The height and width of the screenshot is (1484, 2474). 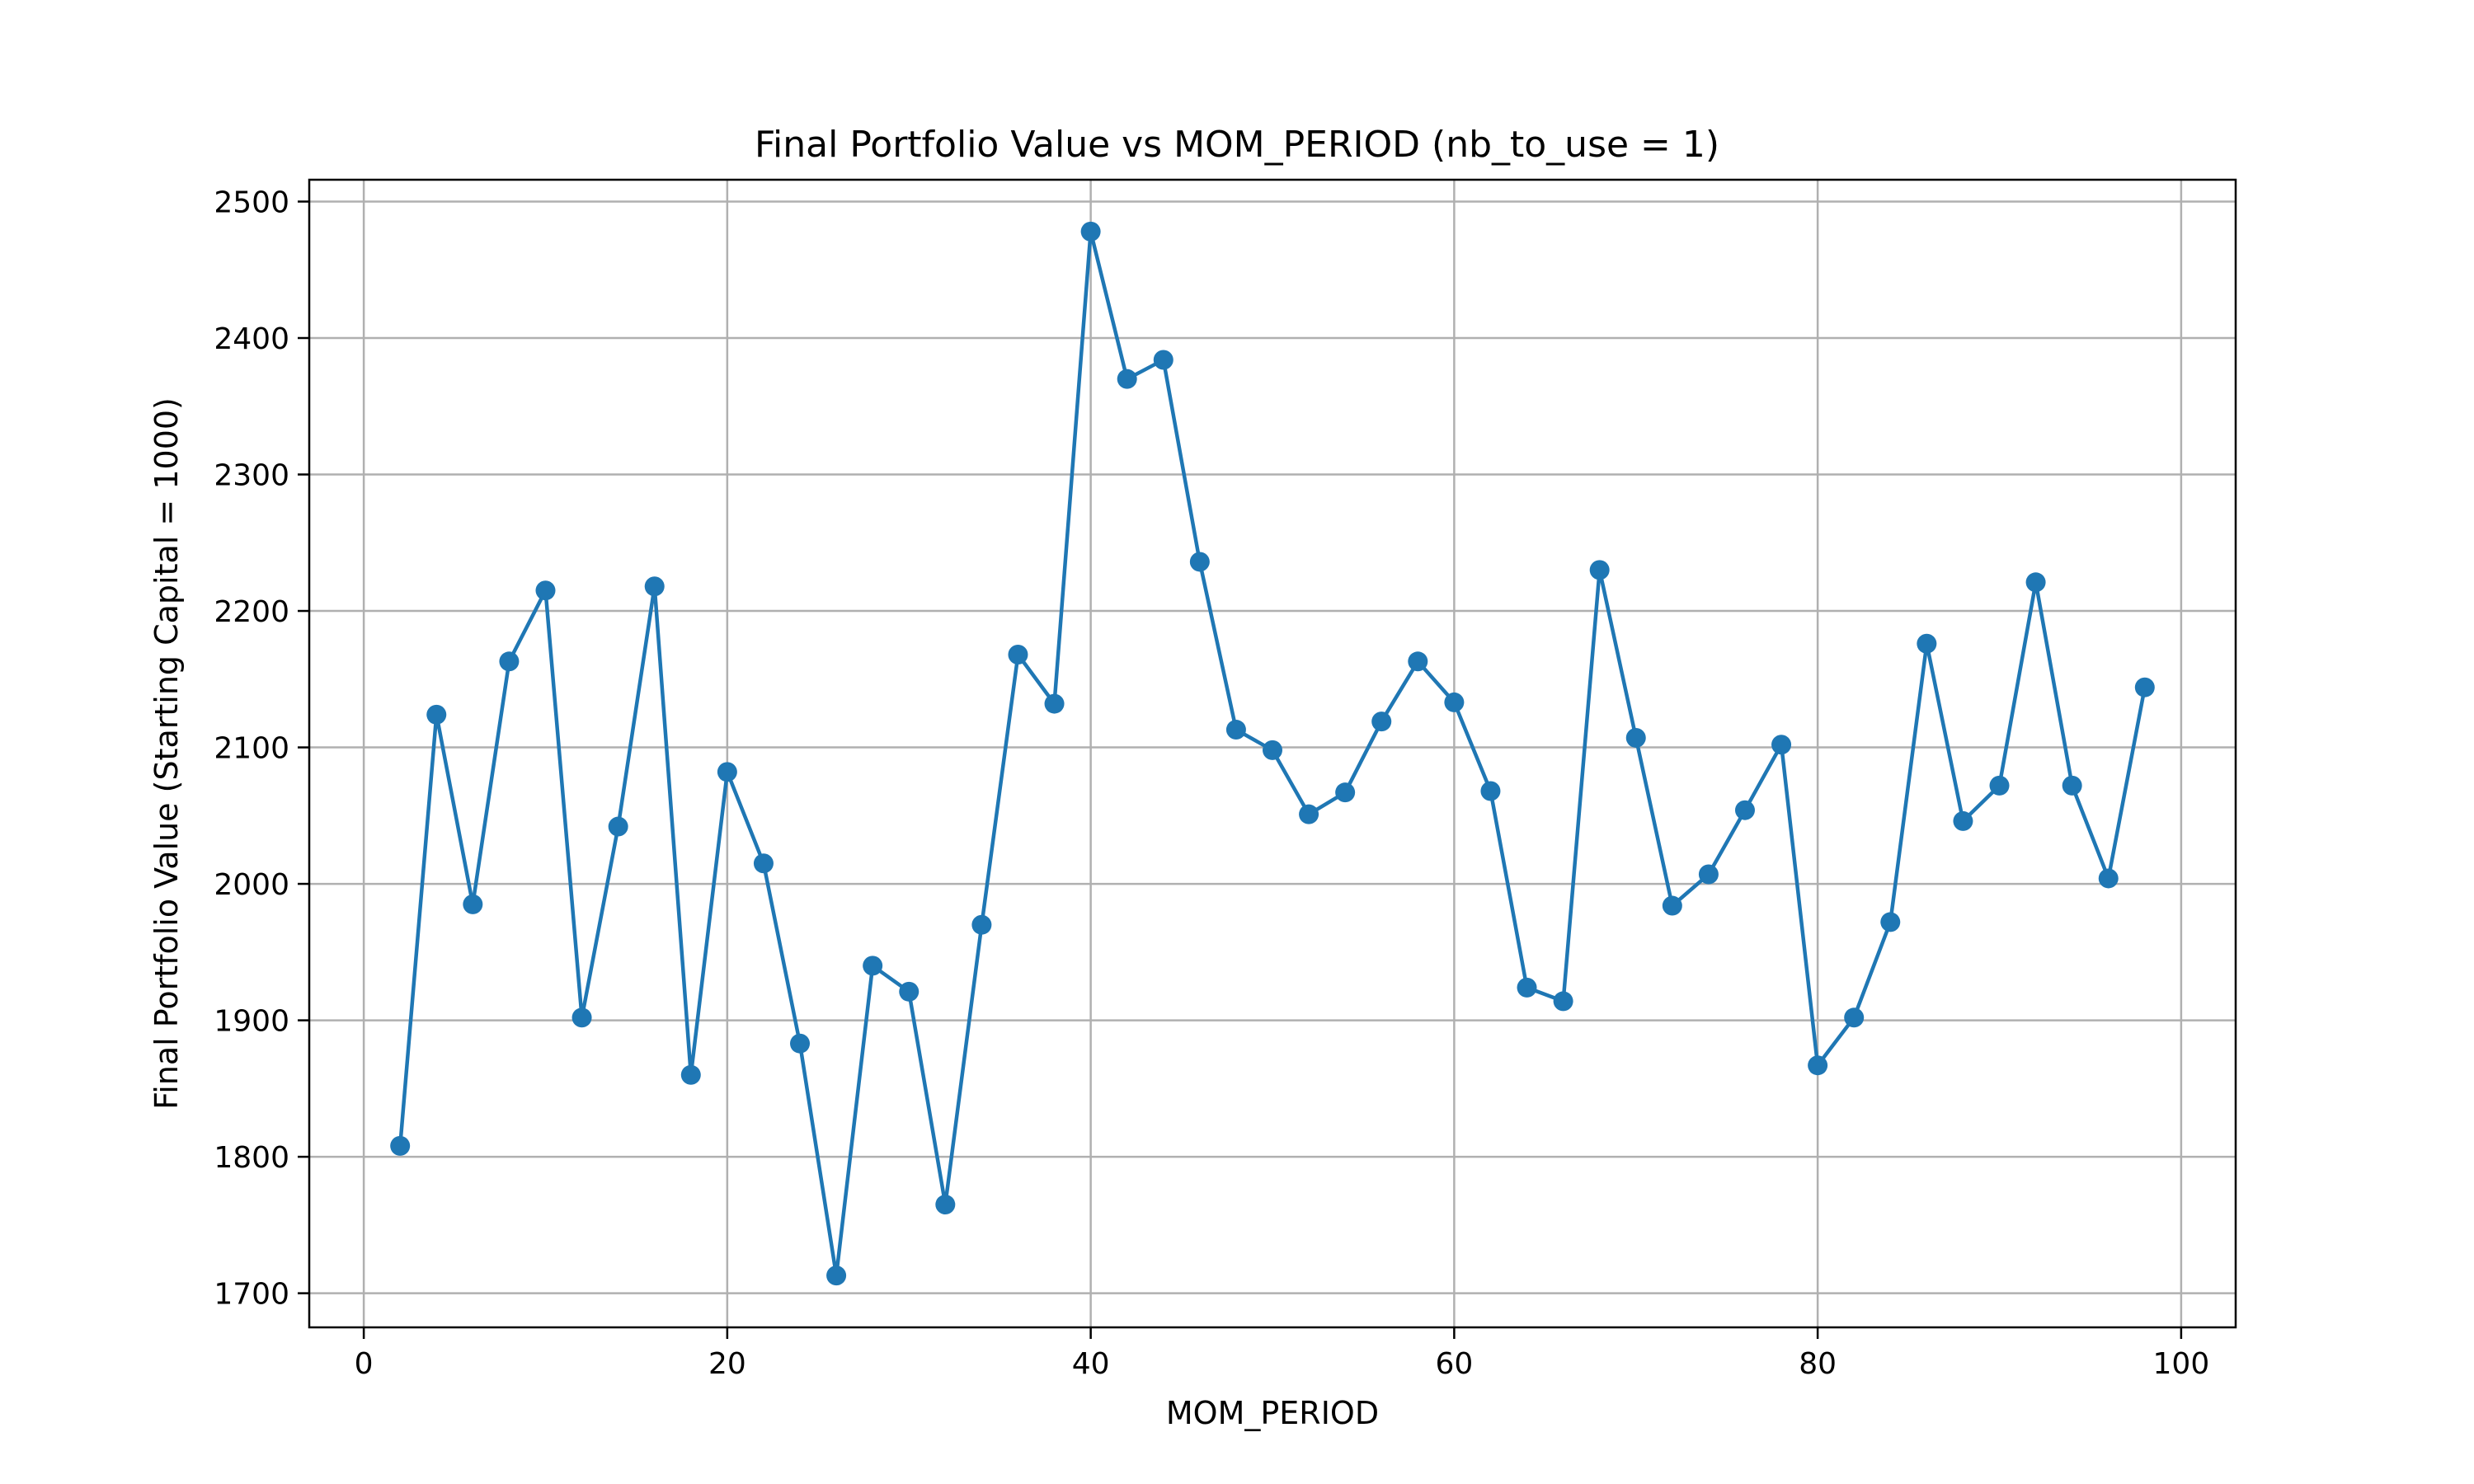 What do you see at coordinates (727, 1364) in the screenshot?
I see `x-tick-label: 20` at bounding box center [727, 1364].